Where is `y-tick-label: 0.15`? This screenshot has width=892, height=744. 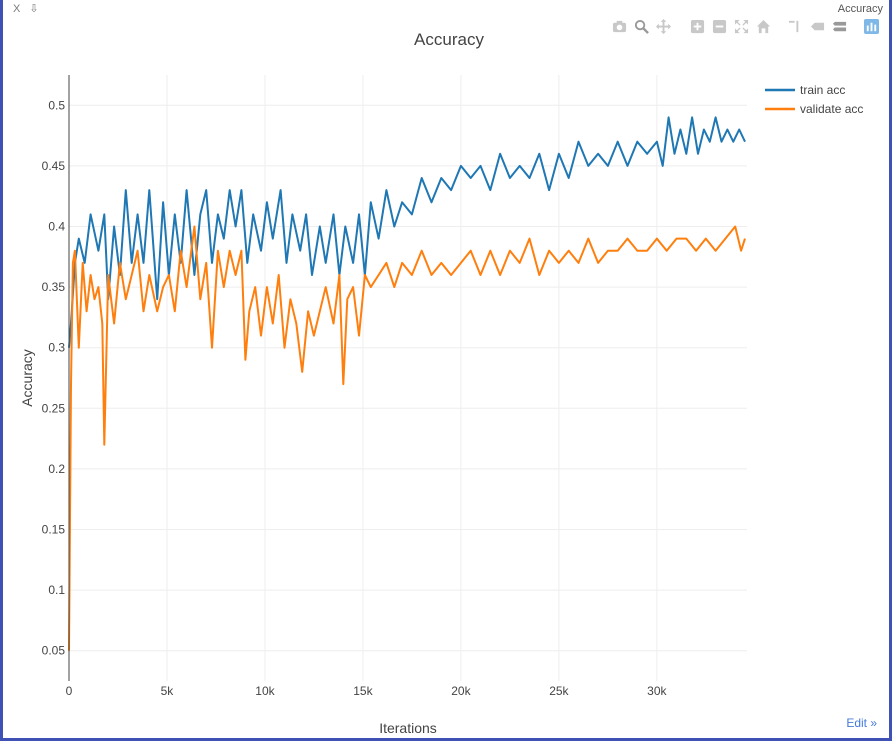
y-tick-label: 0.15 is located at coordinates (54, 530).